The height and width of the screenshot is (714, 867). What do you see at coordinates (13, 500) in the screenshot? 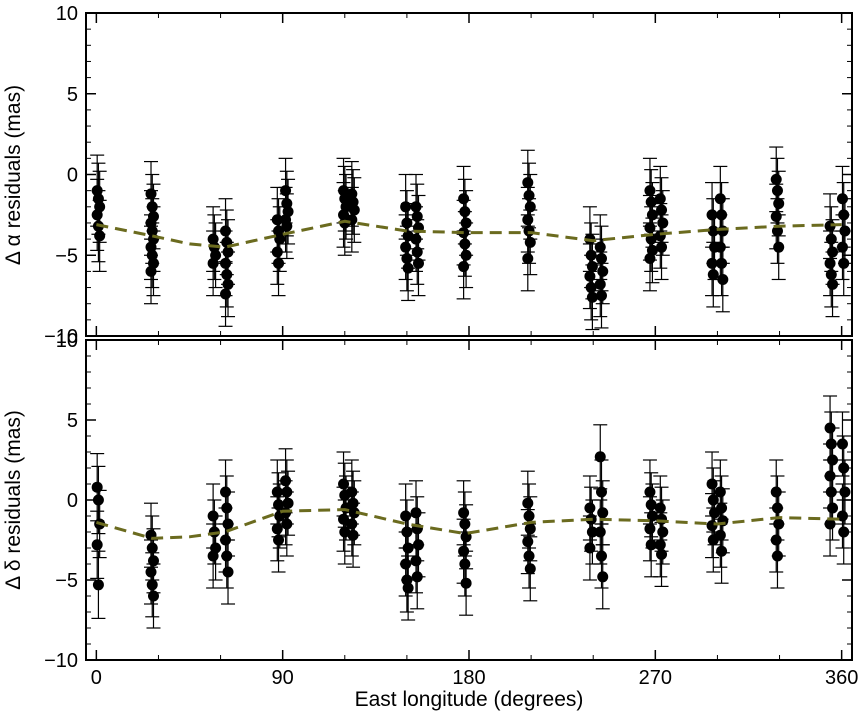
I see `bottom-y-axis-label: Δ δ residuals (mas)` at bounding box center [13, 500].